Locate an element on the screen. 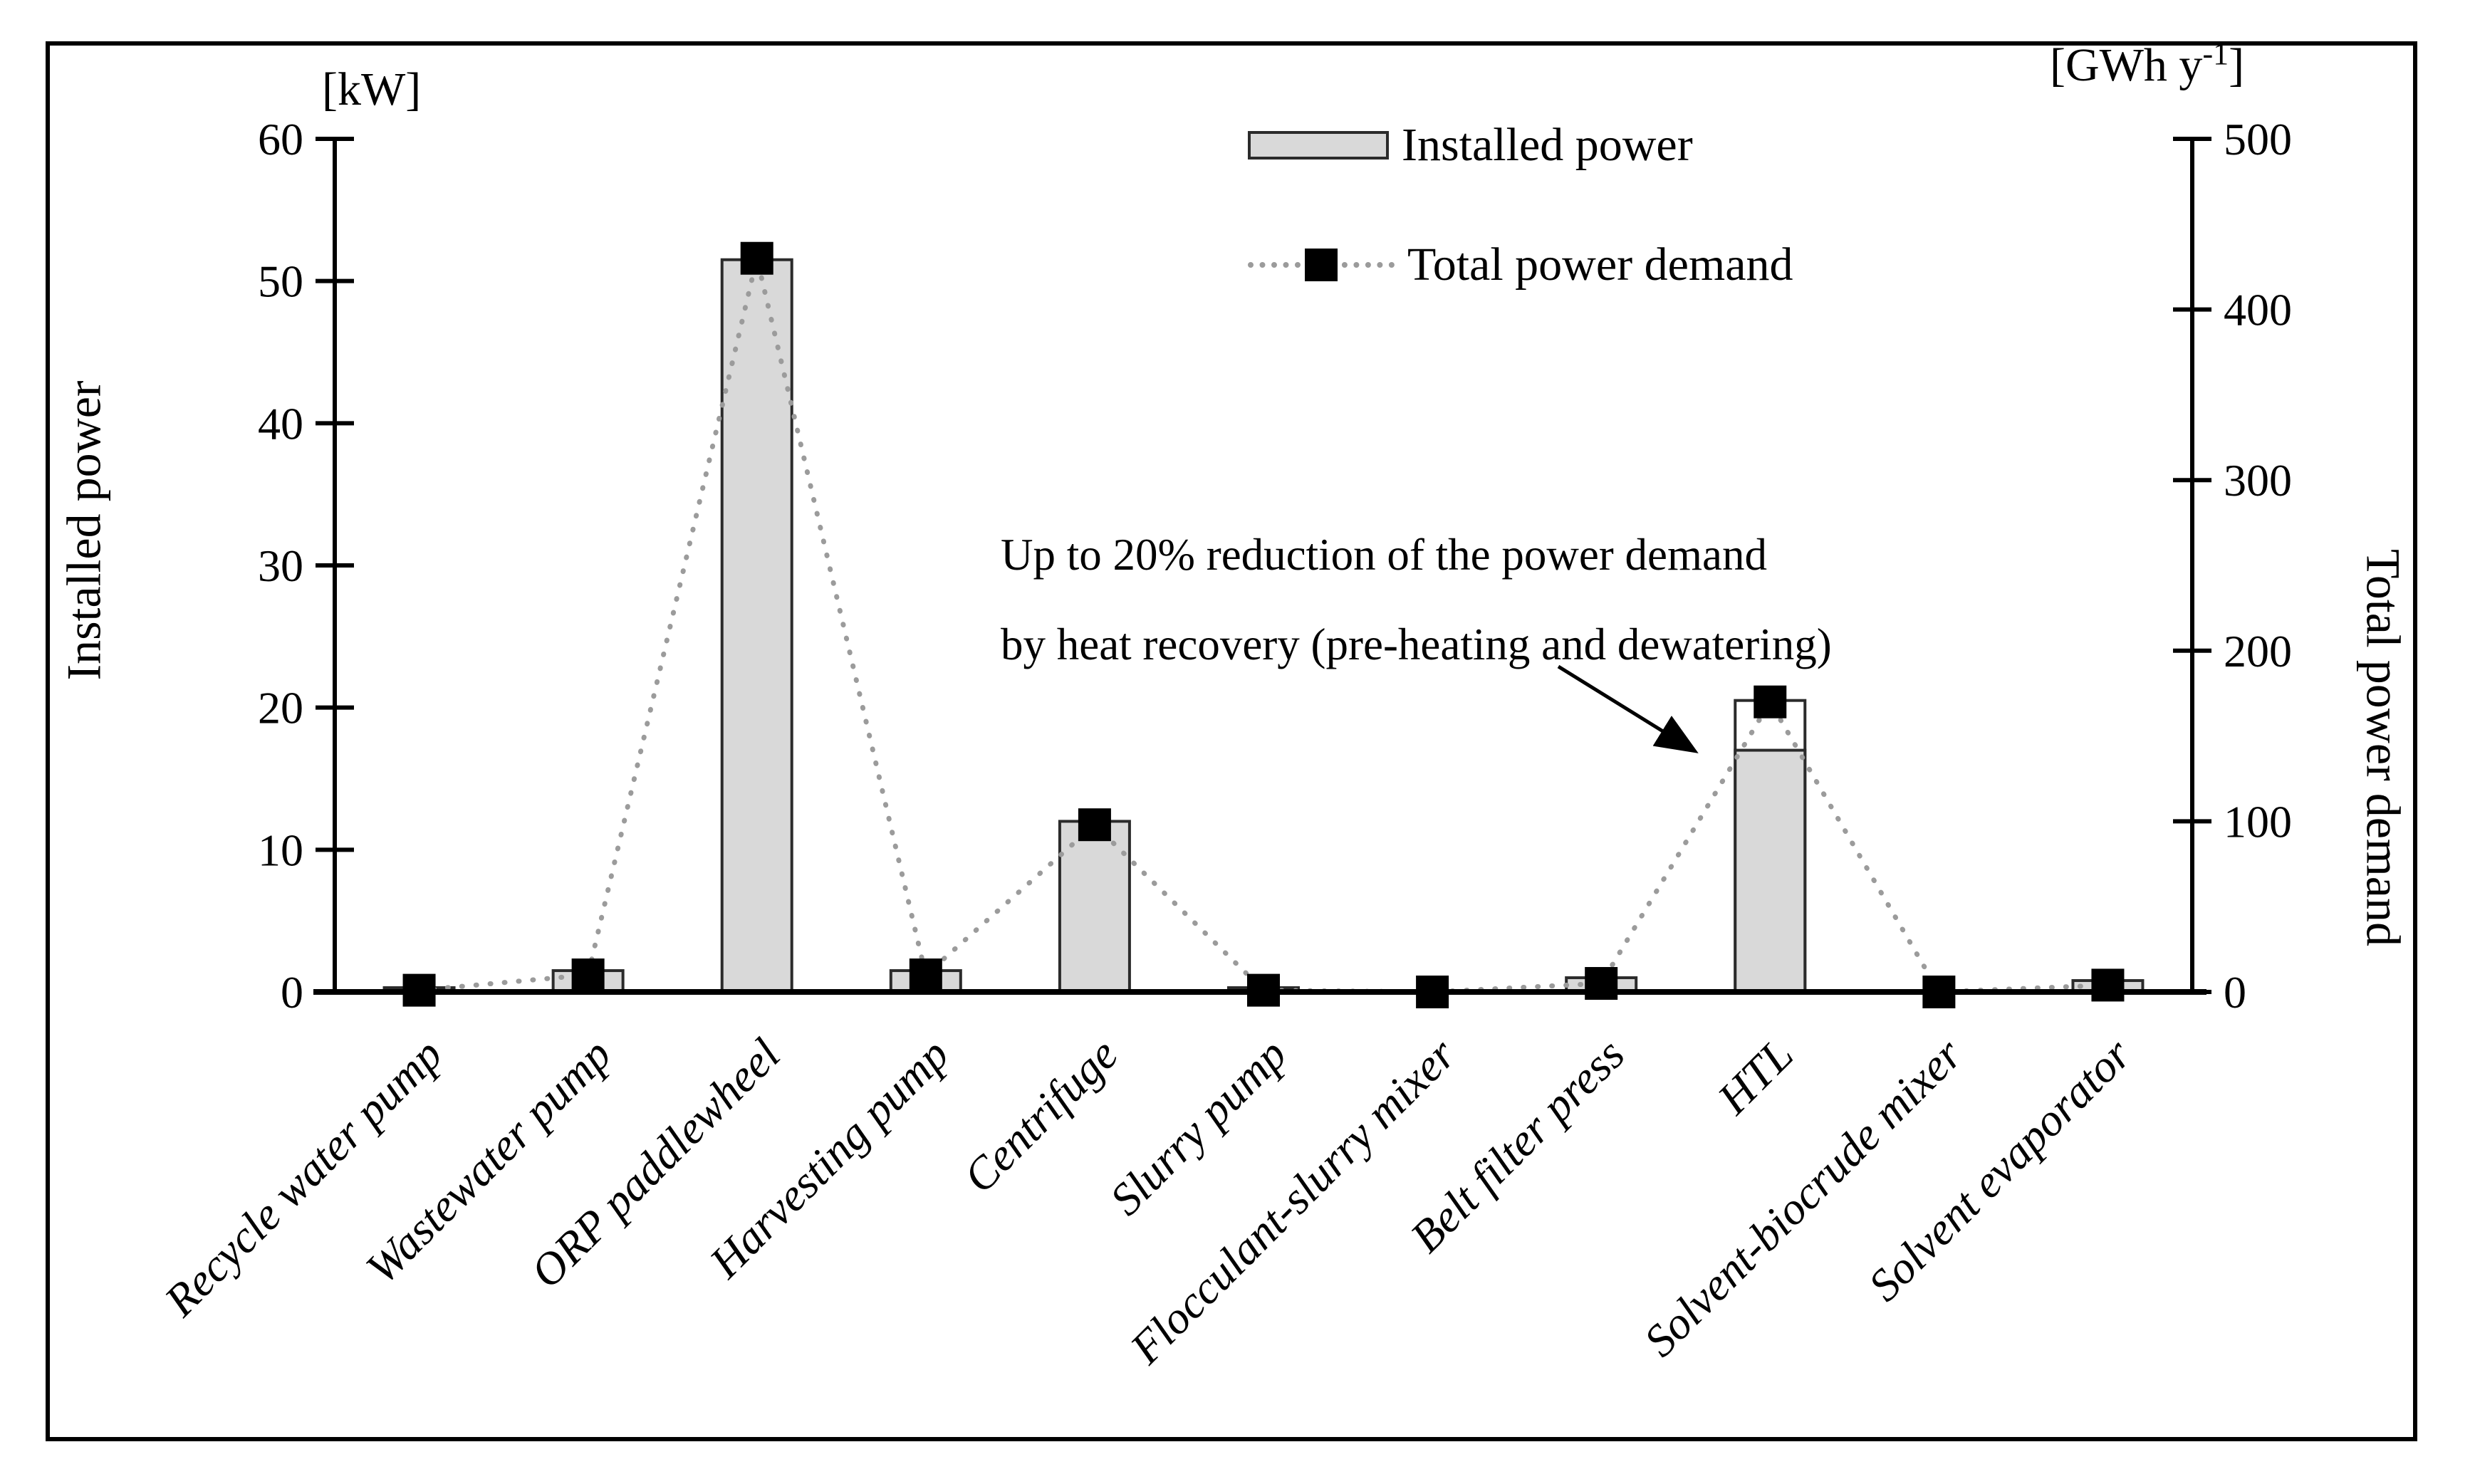 This screenshot has width=2475, height=1484. annotation-line-1: Up to 20% reduction of the power demand is located at coordinates (1384, 555).